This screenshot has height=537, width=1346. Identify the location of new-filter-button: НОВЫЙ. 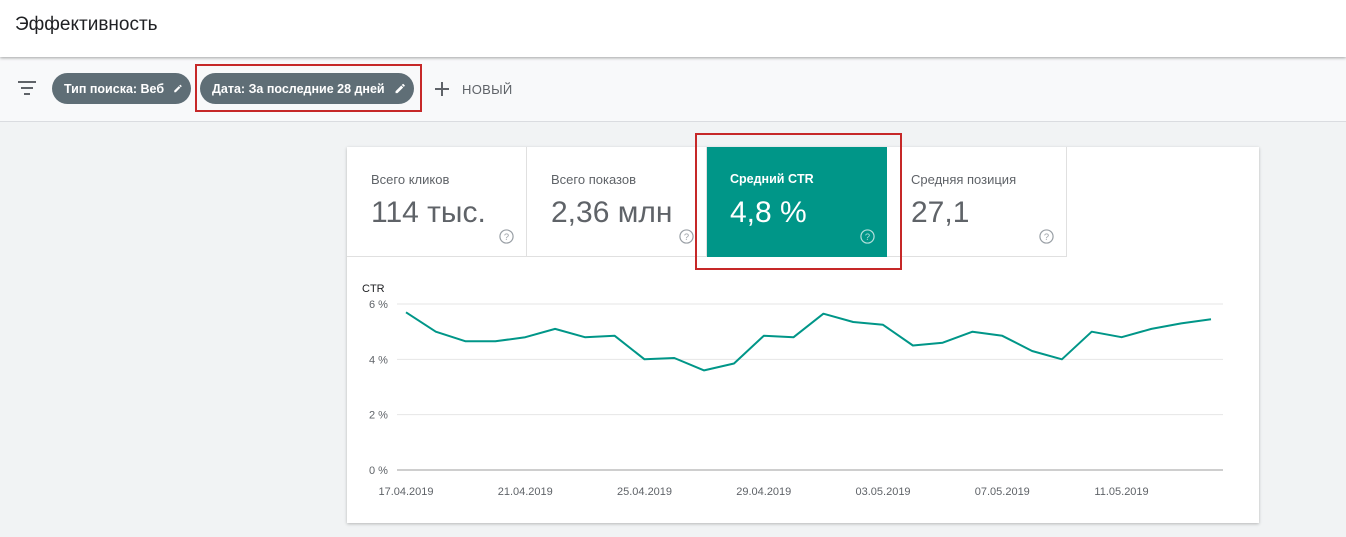
(473, 89).